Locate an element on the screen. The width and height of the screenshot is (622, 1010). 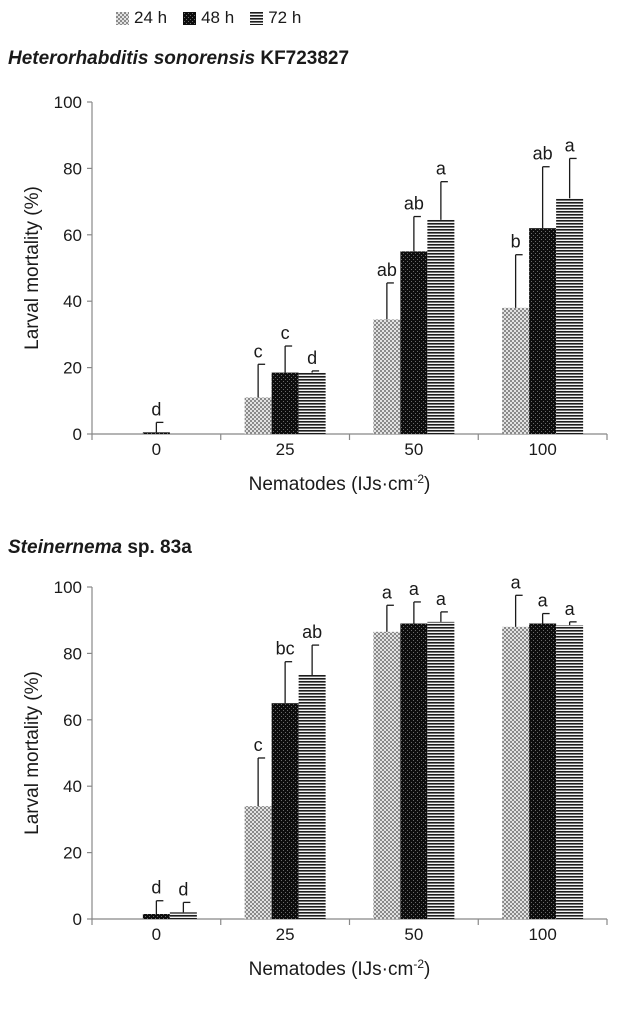
chart-title-species: Heterorhabditis sonorensis is located at coordinates (132, 58).